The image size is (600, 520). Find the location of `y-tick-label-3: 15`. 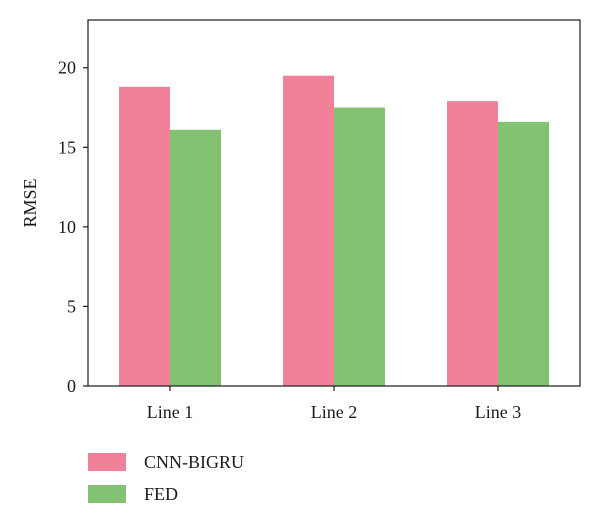

y-tick-label-3: 15 is located at coordinates (67, 147).